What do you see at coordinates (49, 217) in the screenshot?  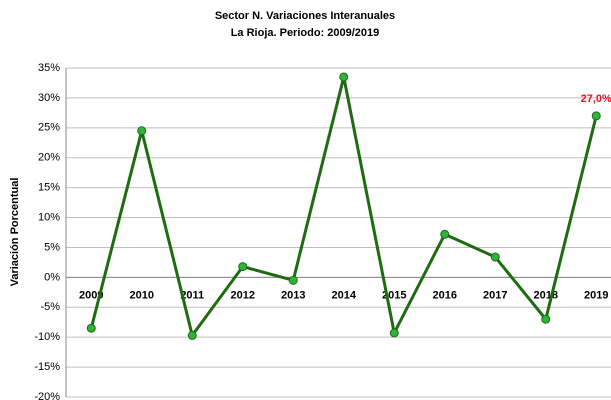 I see `y-tick-label: 10%` at bounding box center [49, 217].